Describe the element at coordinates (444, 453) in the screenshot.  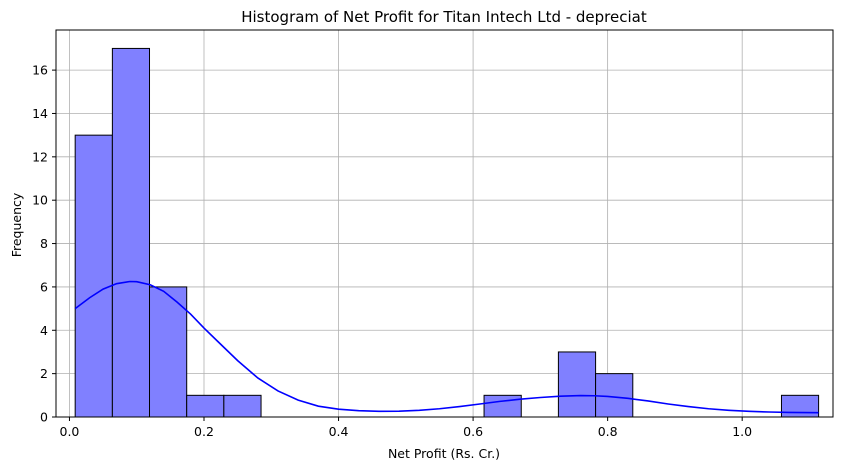
I see `x-axis-label: Net Profit (Rs. Cr.)` at that location.